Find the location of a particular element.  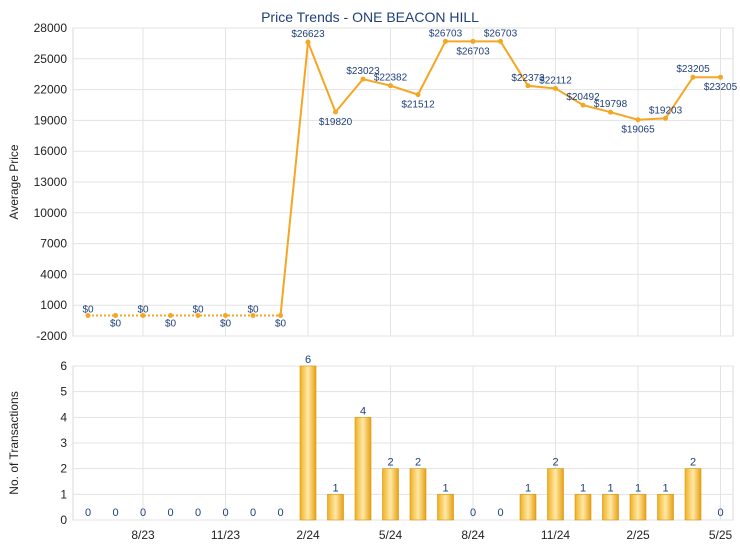

price-data-label: $22373 is located at coordinates (528, 78).